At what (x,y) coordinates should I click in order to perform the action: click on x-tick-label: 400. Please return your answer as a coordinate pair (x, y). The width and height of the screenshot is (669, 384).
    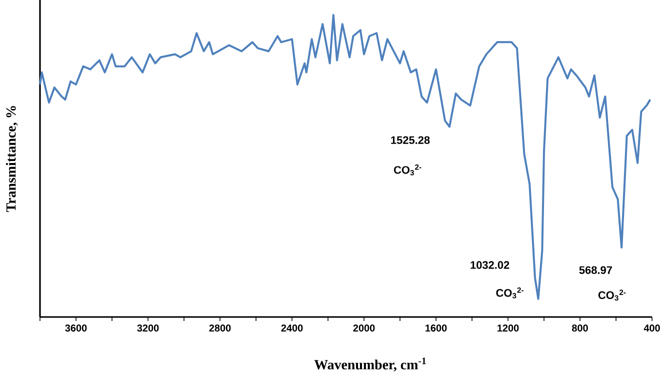
    Looking at the image, I should click on (652, 328).